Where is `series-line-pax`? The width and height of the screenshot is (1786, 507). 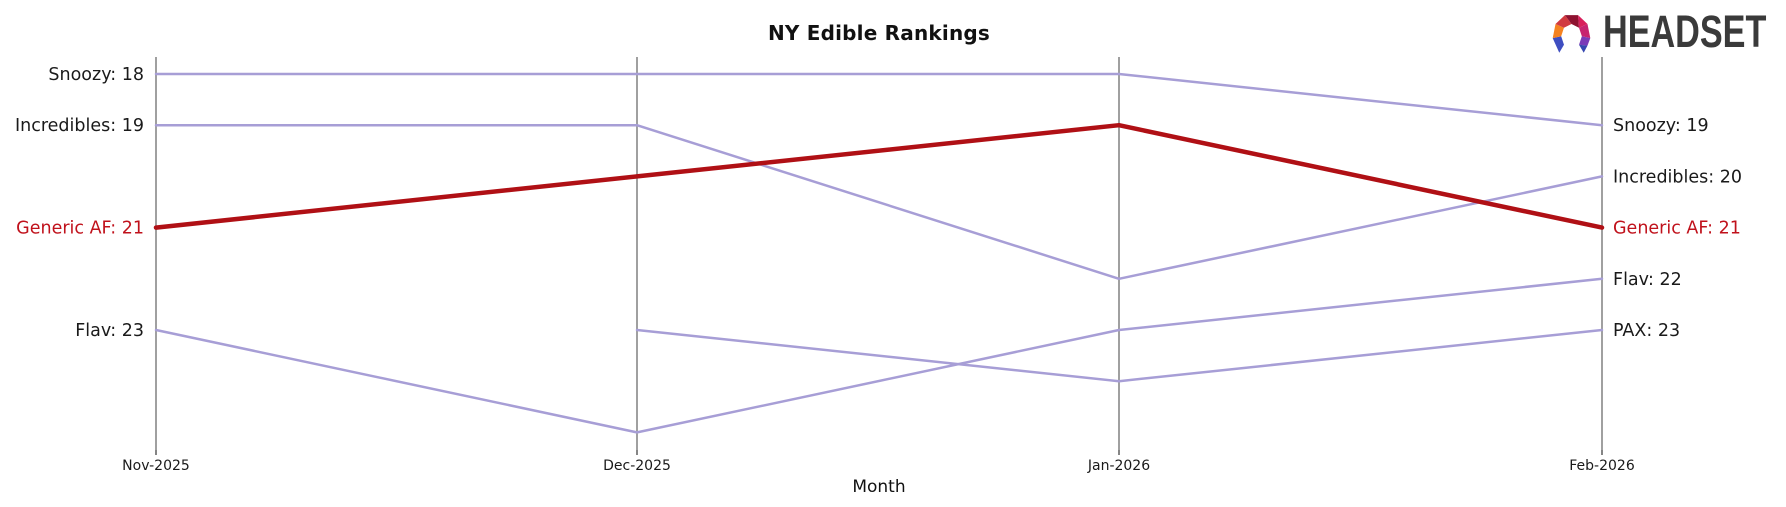
series-line-pax is located at coordinates (1119, 355).